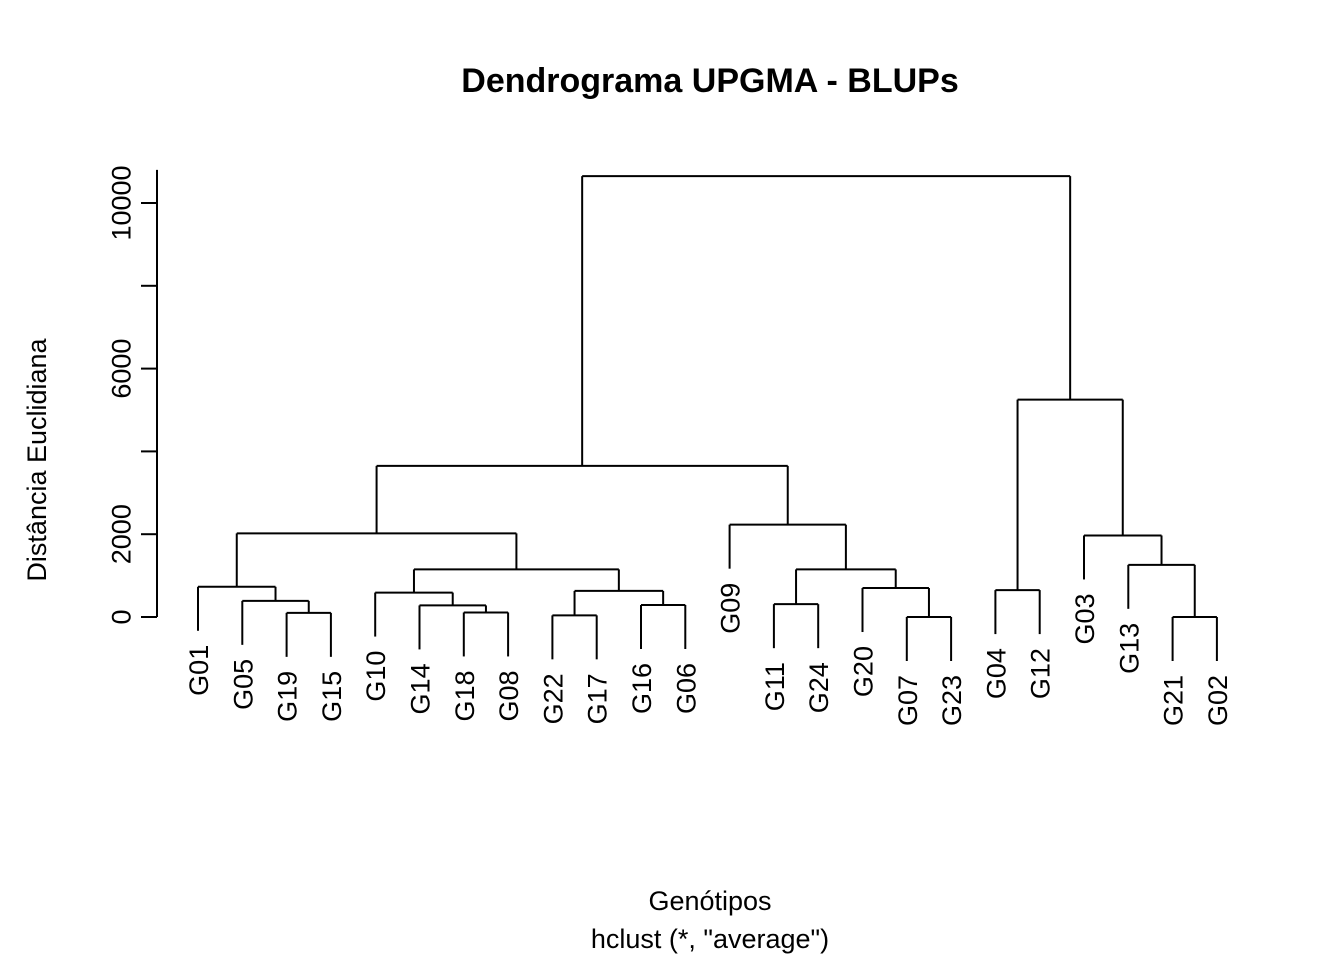  Describe the element at coordinates (376, 676) in the screenshot. I see `leaf-label-g10: G10` at that location.